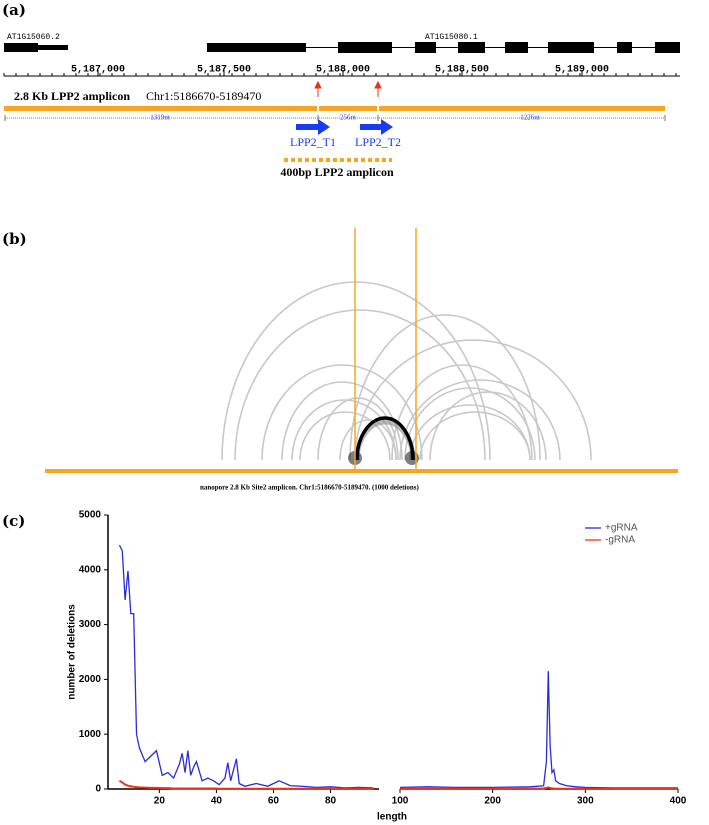 The width and height of the screenshot is (709, 825). Describe the element at coordinates (14, 239) in the screenshot. I see `panel-label: (b)` at that location.